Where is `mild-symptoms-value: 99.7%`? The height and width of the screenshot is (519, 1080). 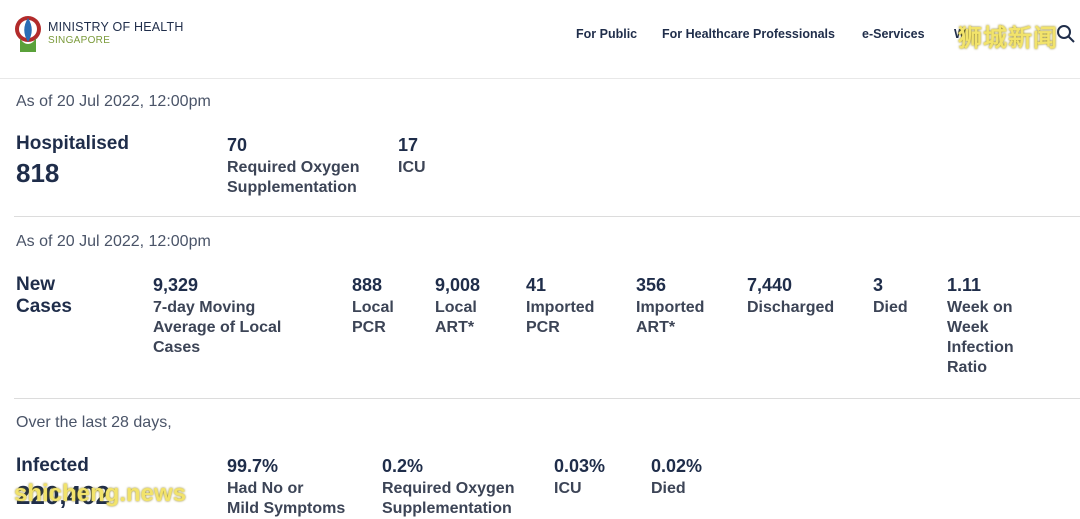
mild-symptoms-value: 99.7% is located at coordinates (253, 466).